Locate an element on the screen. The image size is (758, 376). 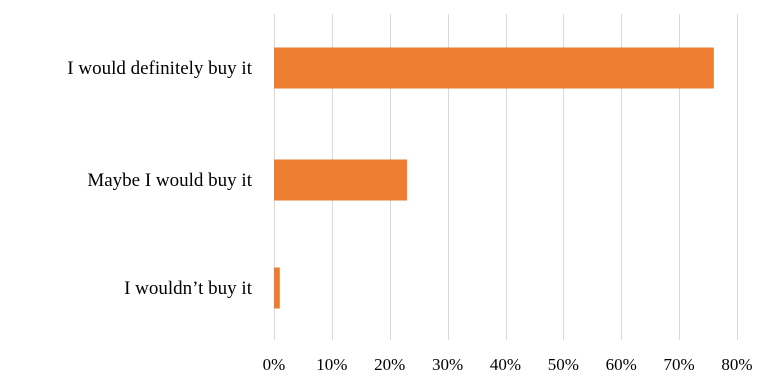
category-label: I would definitely buy it is located at coordinates (159, 68).